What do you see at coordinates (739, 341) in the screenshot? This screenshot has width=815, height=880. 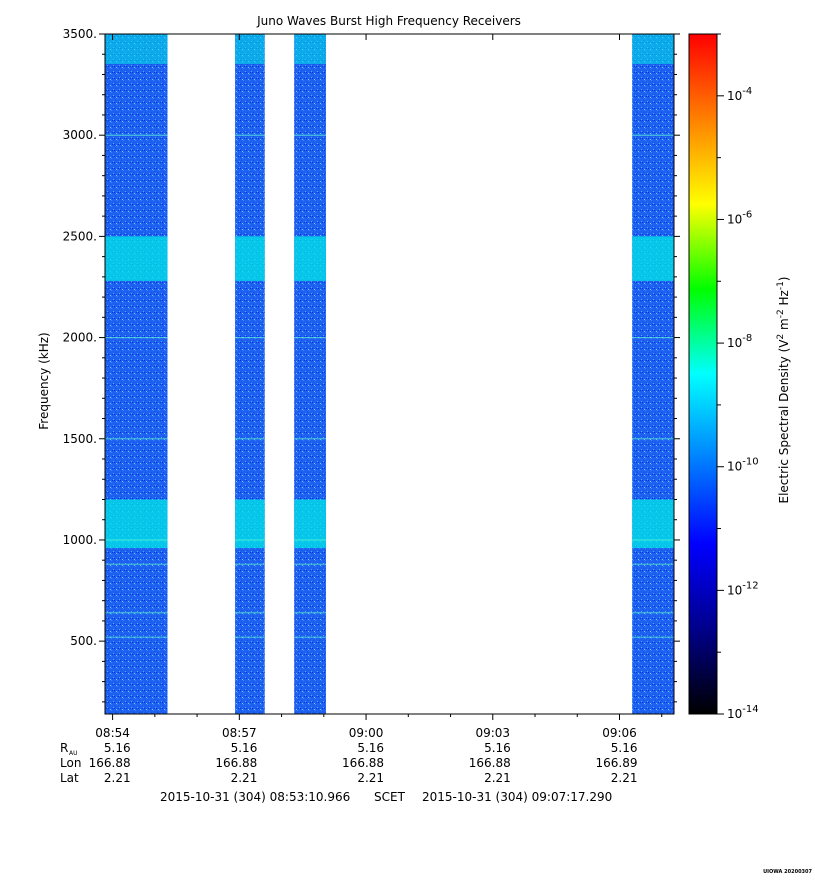 I see `colorbar-tick-label: 10⁻⁸` at bounding box center [739, 341].